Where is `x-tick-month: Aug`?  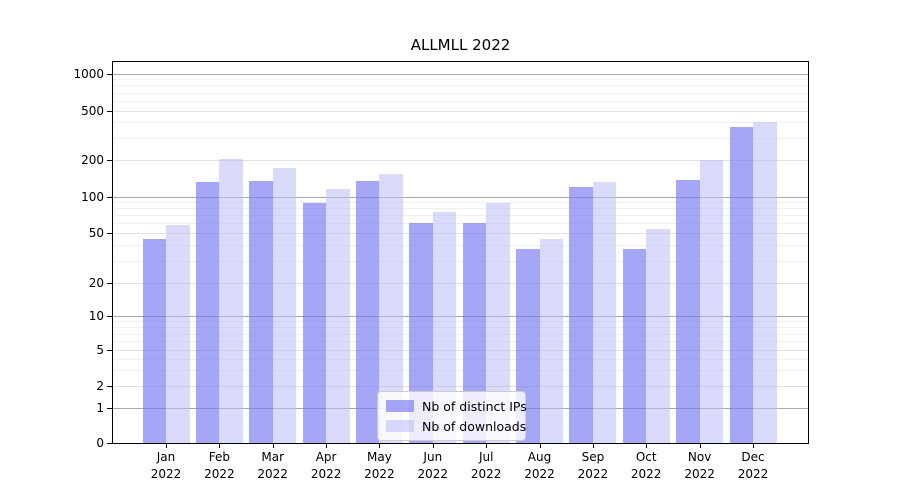
x-tick-month: Aug is located at coordinates (539, 457).